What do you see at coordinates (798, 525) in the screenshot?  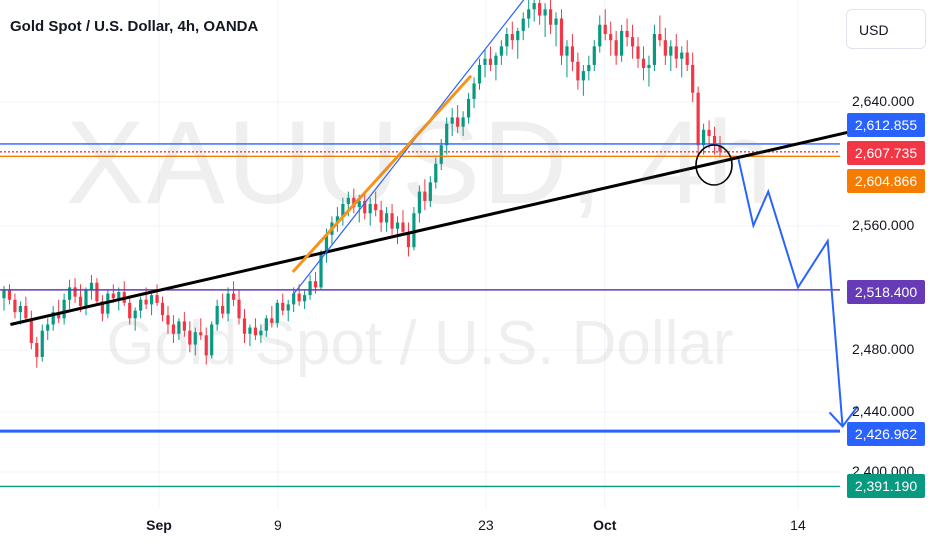 I see `time-tick-label: 14` at bounding box center [798, 525].